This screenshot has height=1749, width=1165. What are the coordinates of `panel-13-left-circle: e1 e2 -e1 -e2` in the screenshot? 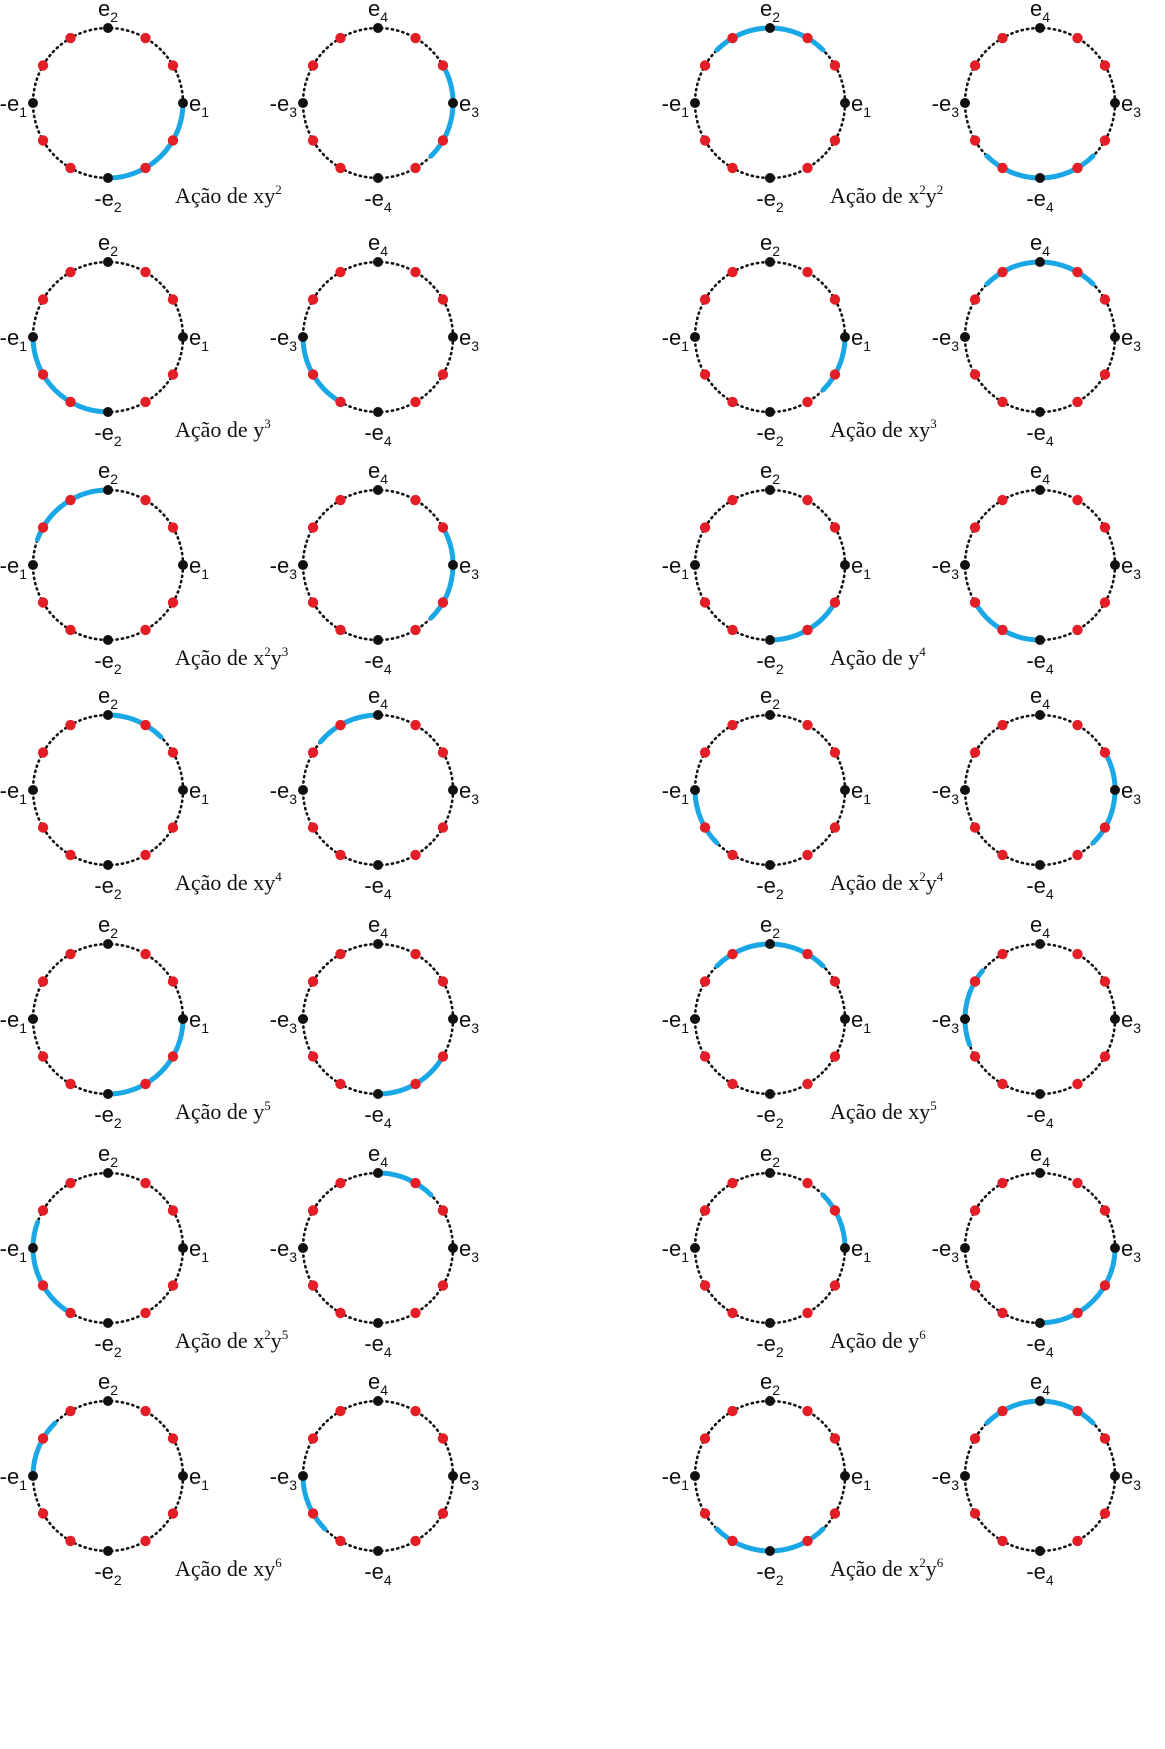 It's located at (104, 1478).